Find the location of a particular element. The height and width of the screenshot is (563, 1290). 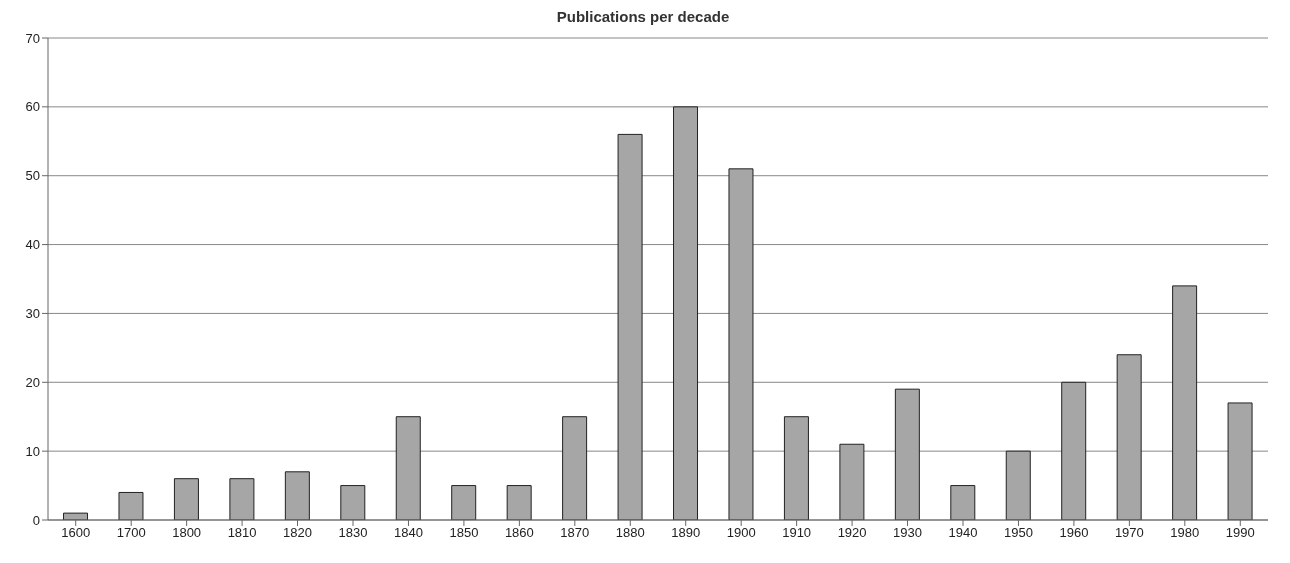

y-tick-label: 30 is located at coordinates (32, 314).